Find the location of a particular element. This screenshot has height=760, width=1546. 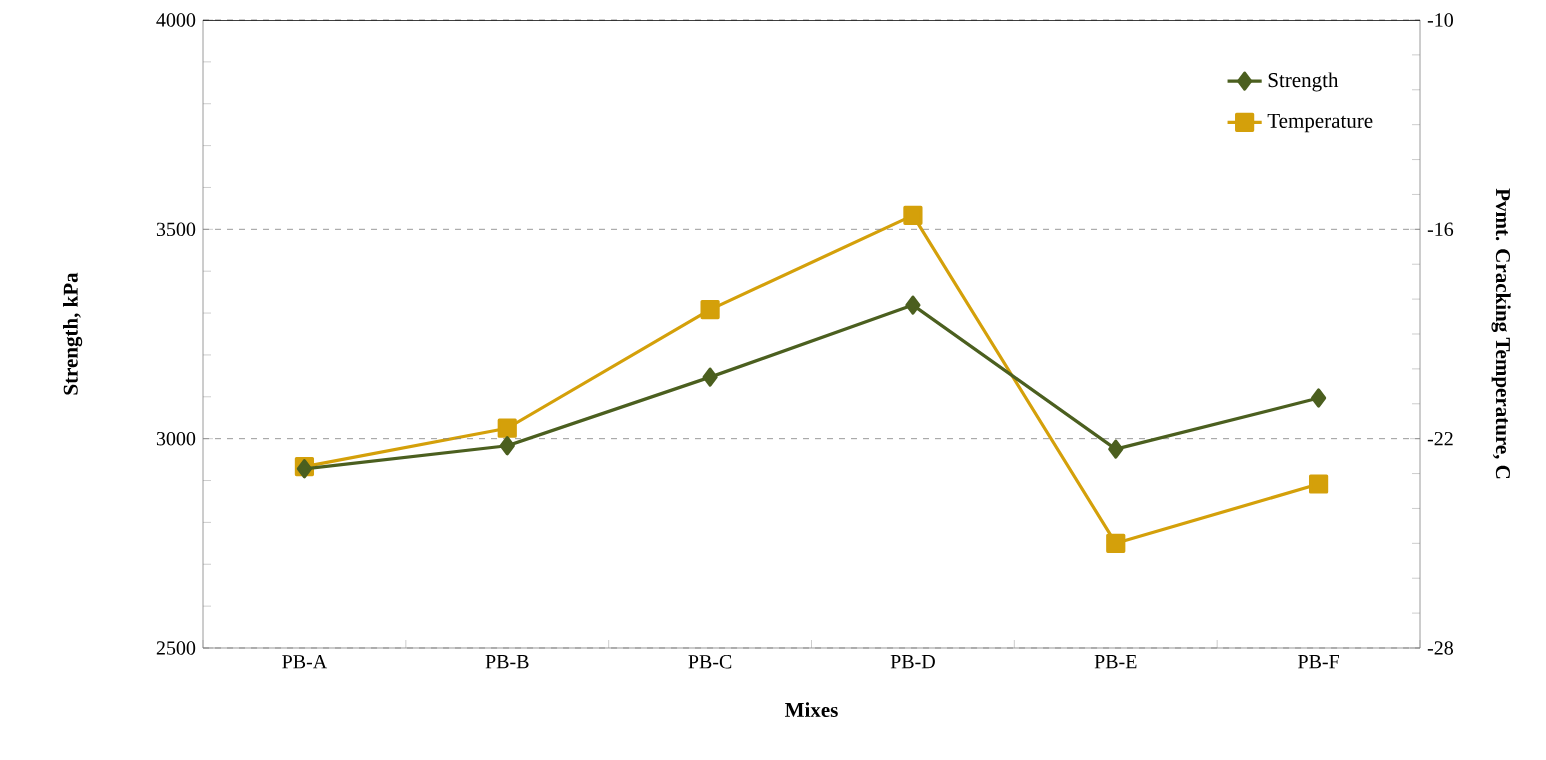

legend-label: Temperature is located at coordinates (1320, 123).